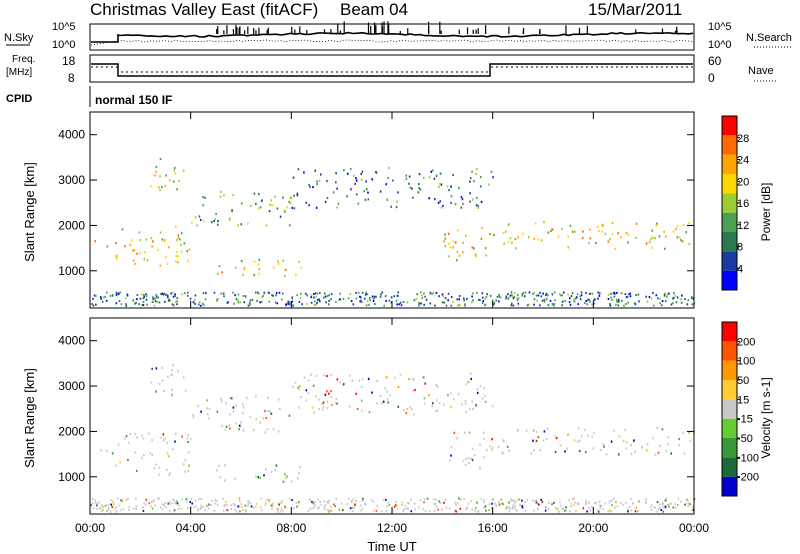  I want to click on velocity-colorbar-tick-label: 100, so click(746, 362).